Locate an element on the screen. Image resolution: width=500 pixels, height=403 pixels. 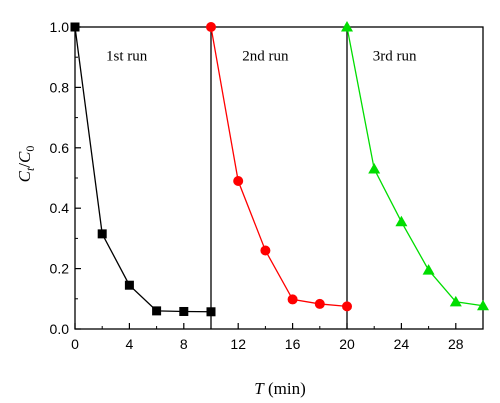
x-tick-label: 28 is located at coordinates (456, 344).